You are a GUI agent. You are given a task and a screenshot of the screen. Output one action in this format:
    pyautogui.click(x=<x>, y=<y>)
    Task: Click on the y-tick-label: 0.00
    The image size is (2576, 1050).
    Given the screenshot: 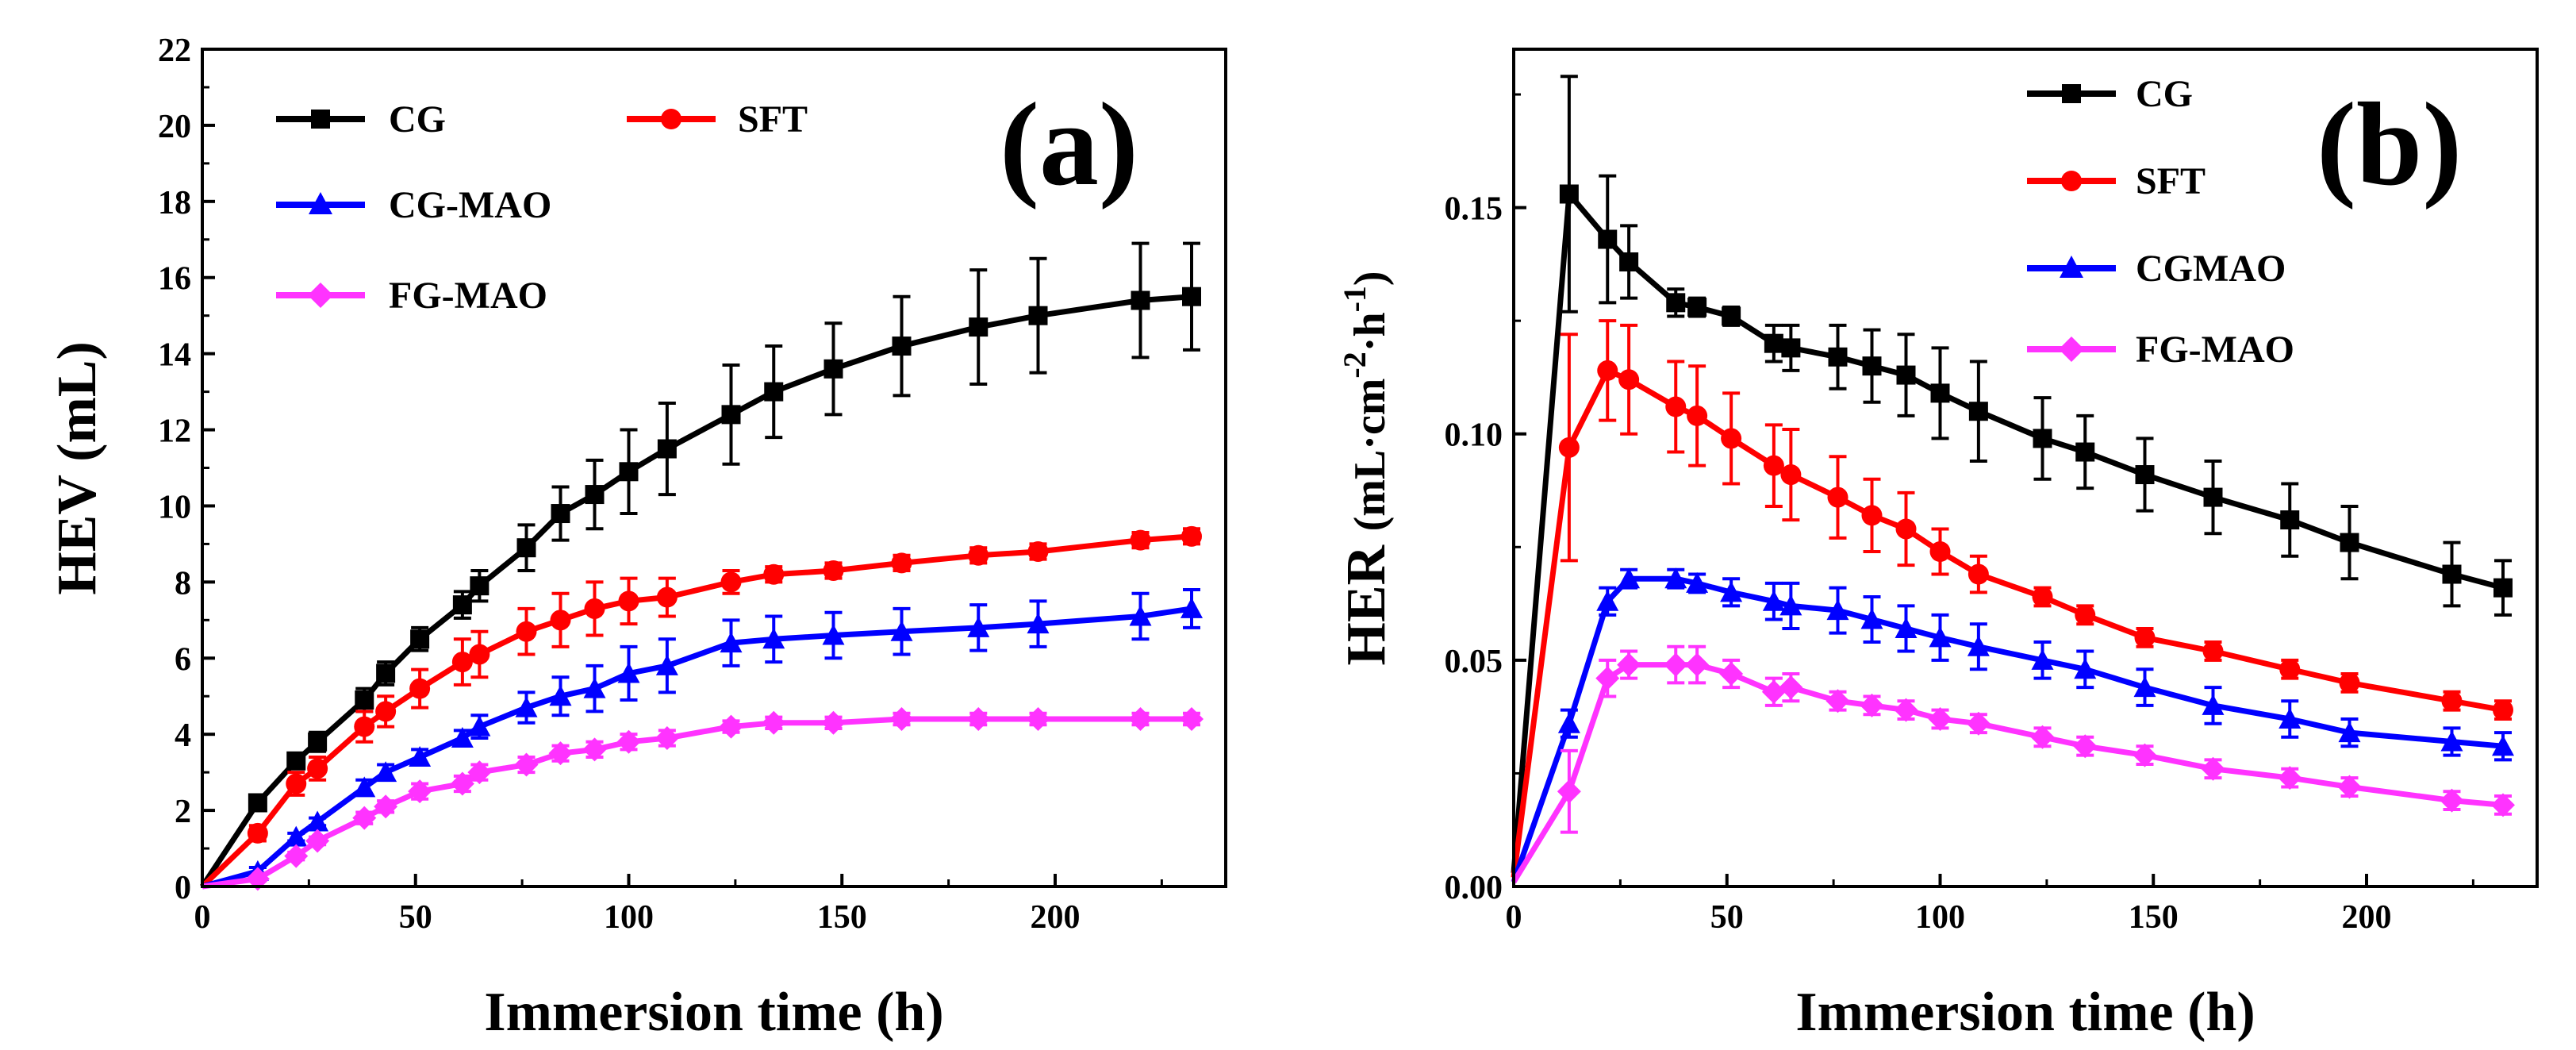 What is the action you would take?
    pyautogui.click(x=1474, y=888)
    